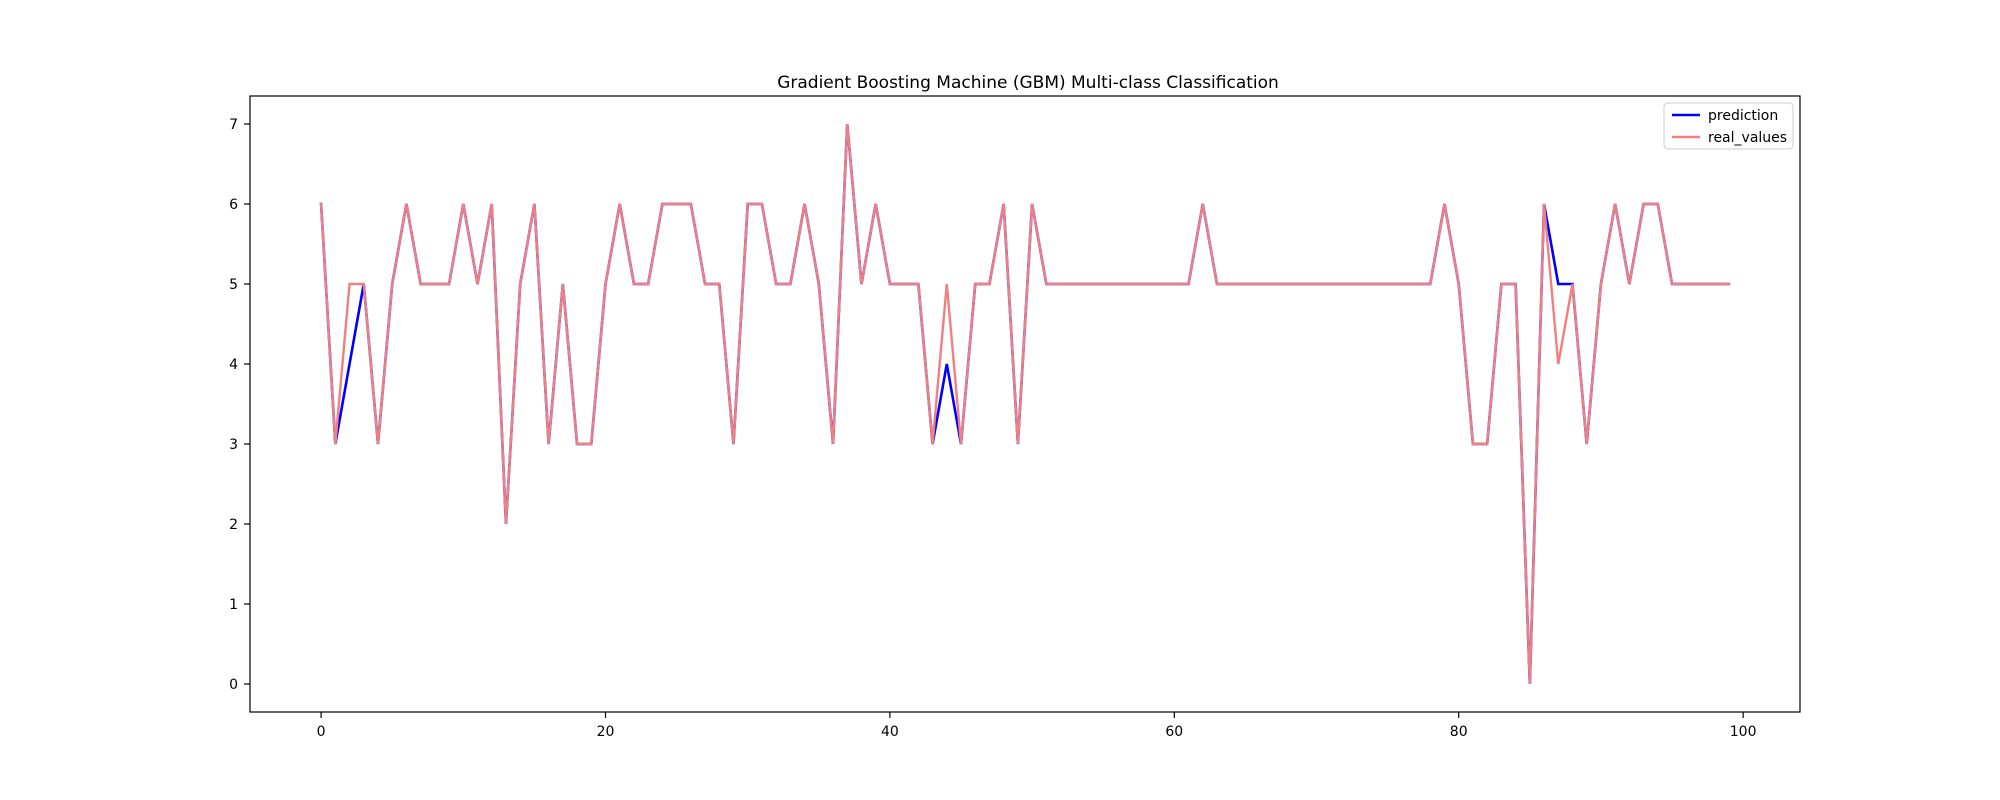 This screenshot has width=2000, height=800. I want to click on legend: prediction real_values, so click(1728, 126).